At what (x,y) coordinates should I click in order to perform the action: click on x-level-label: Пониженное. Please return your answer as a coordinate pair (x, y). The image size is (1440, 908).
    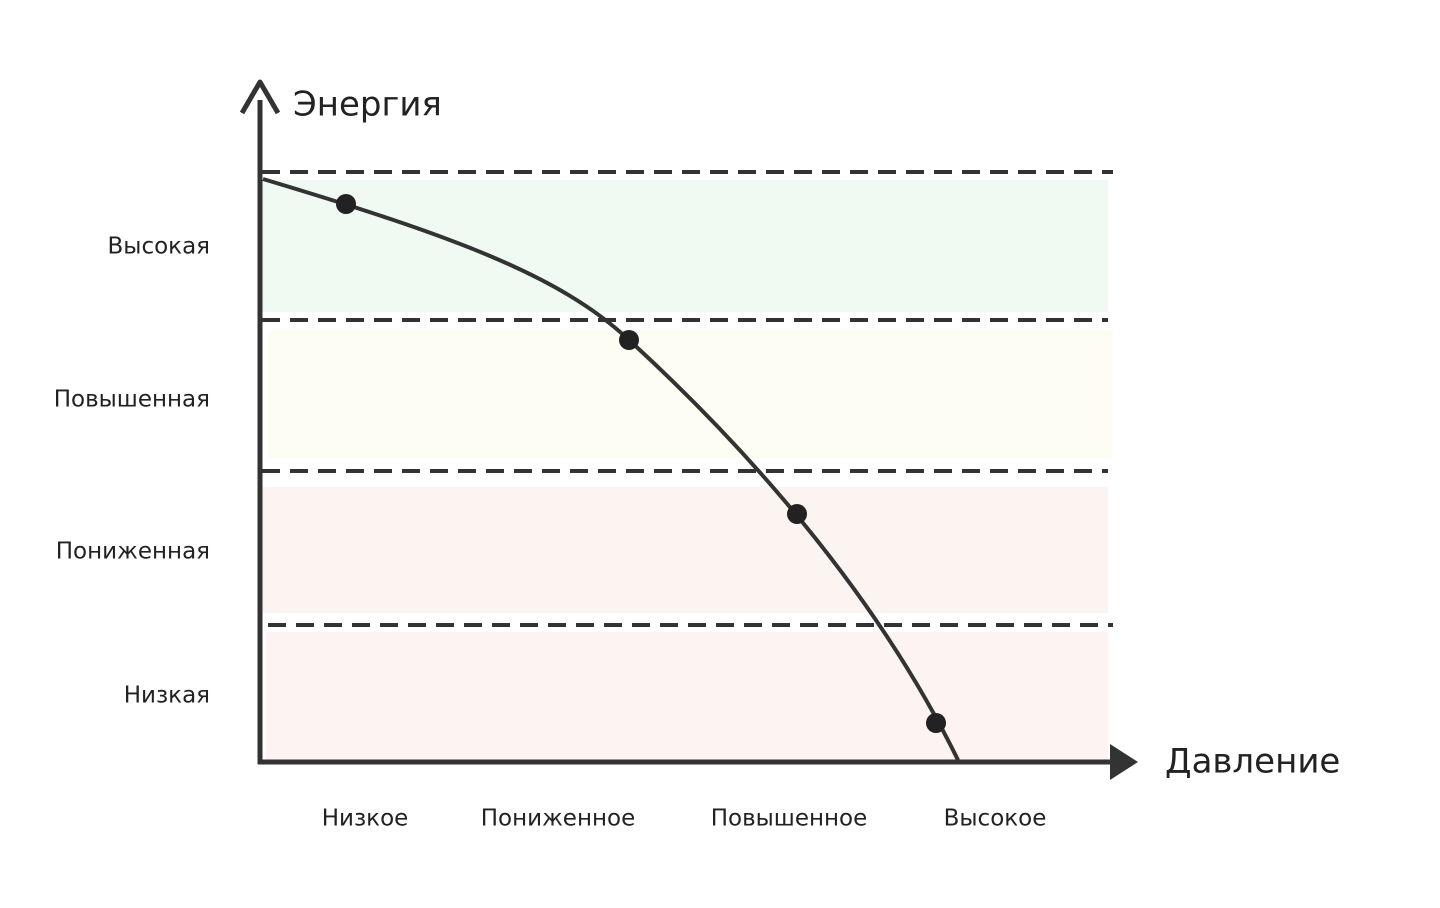
    Looking at the image, I should click on (558, 819).